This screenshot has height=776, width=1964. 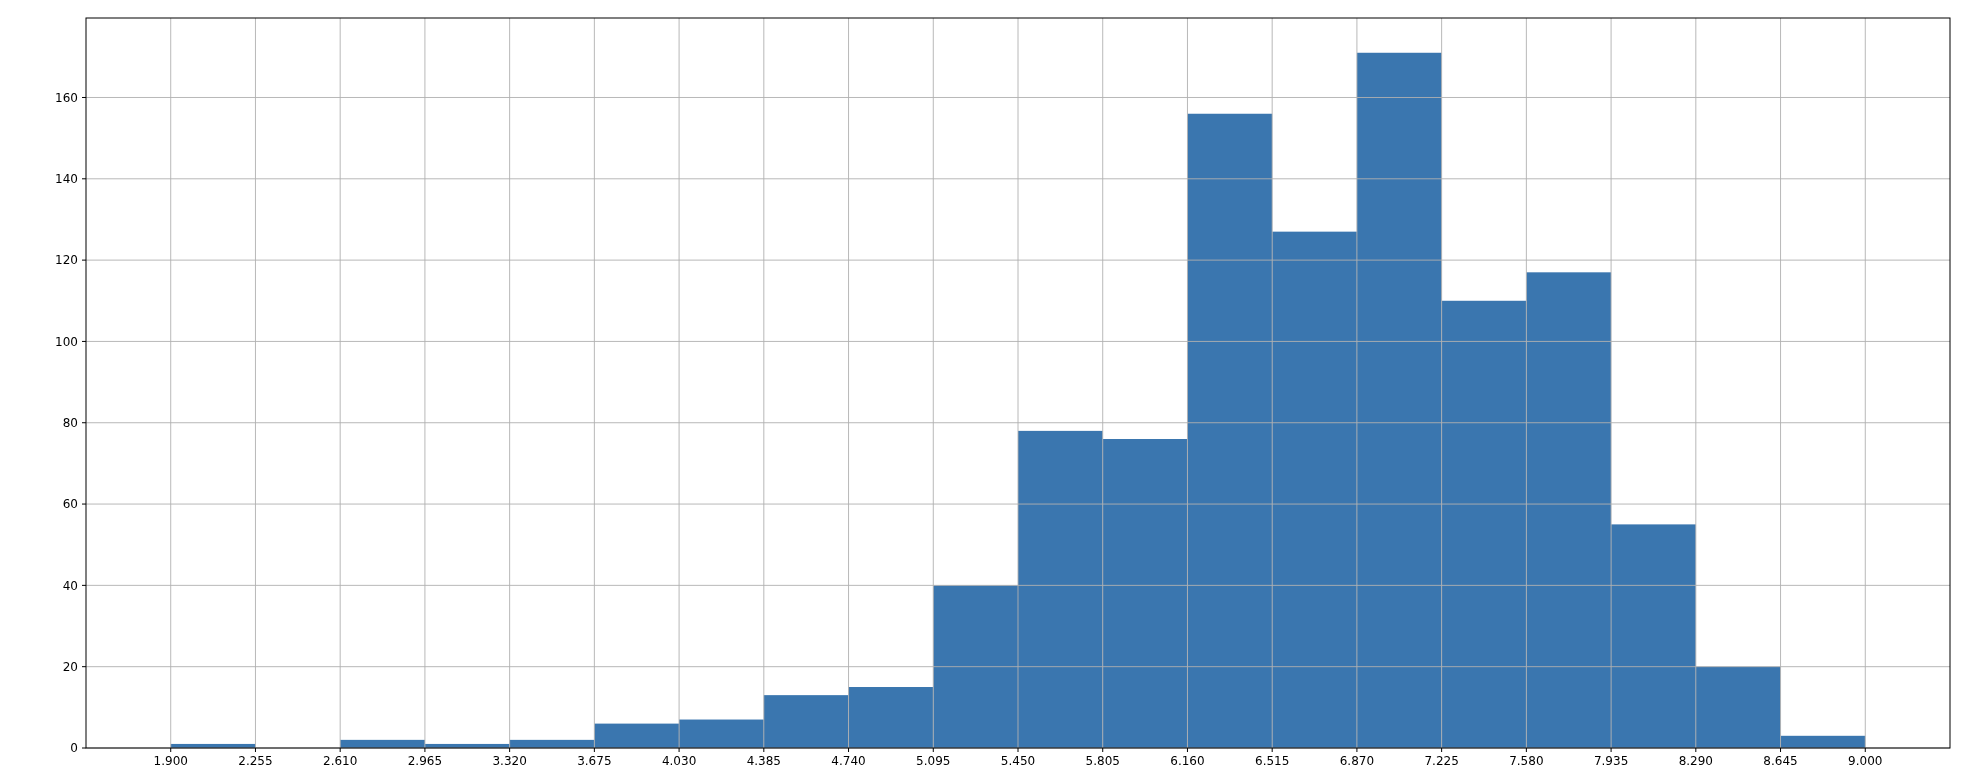 I want to click on x-tick-label: 8.290, so click(x=1695, y=761).